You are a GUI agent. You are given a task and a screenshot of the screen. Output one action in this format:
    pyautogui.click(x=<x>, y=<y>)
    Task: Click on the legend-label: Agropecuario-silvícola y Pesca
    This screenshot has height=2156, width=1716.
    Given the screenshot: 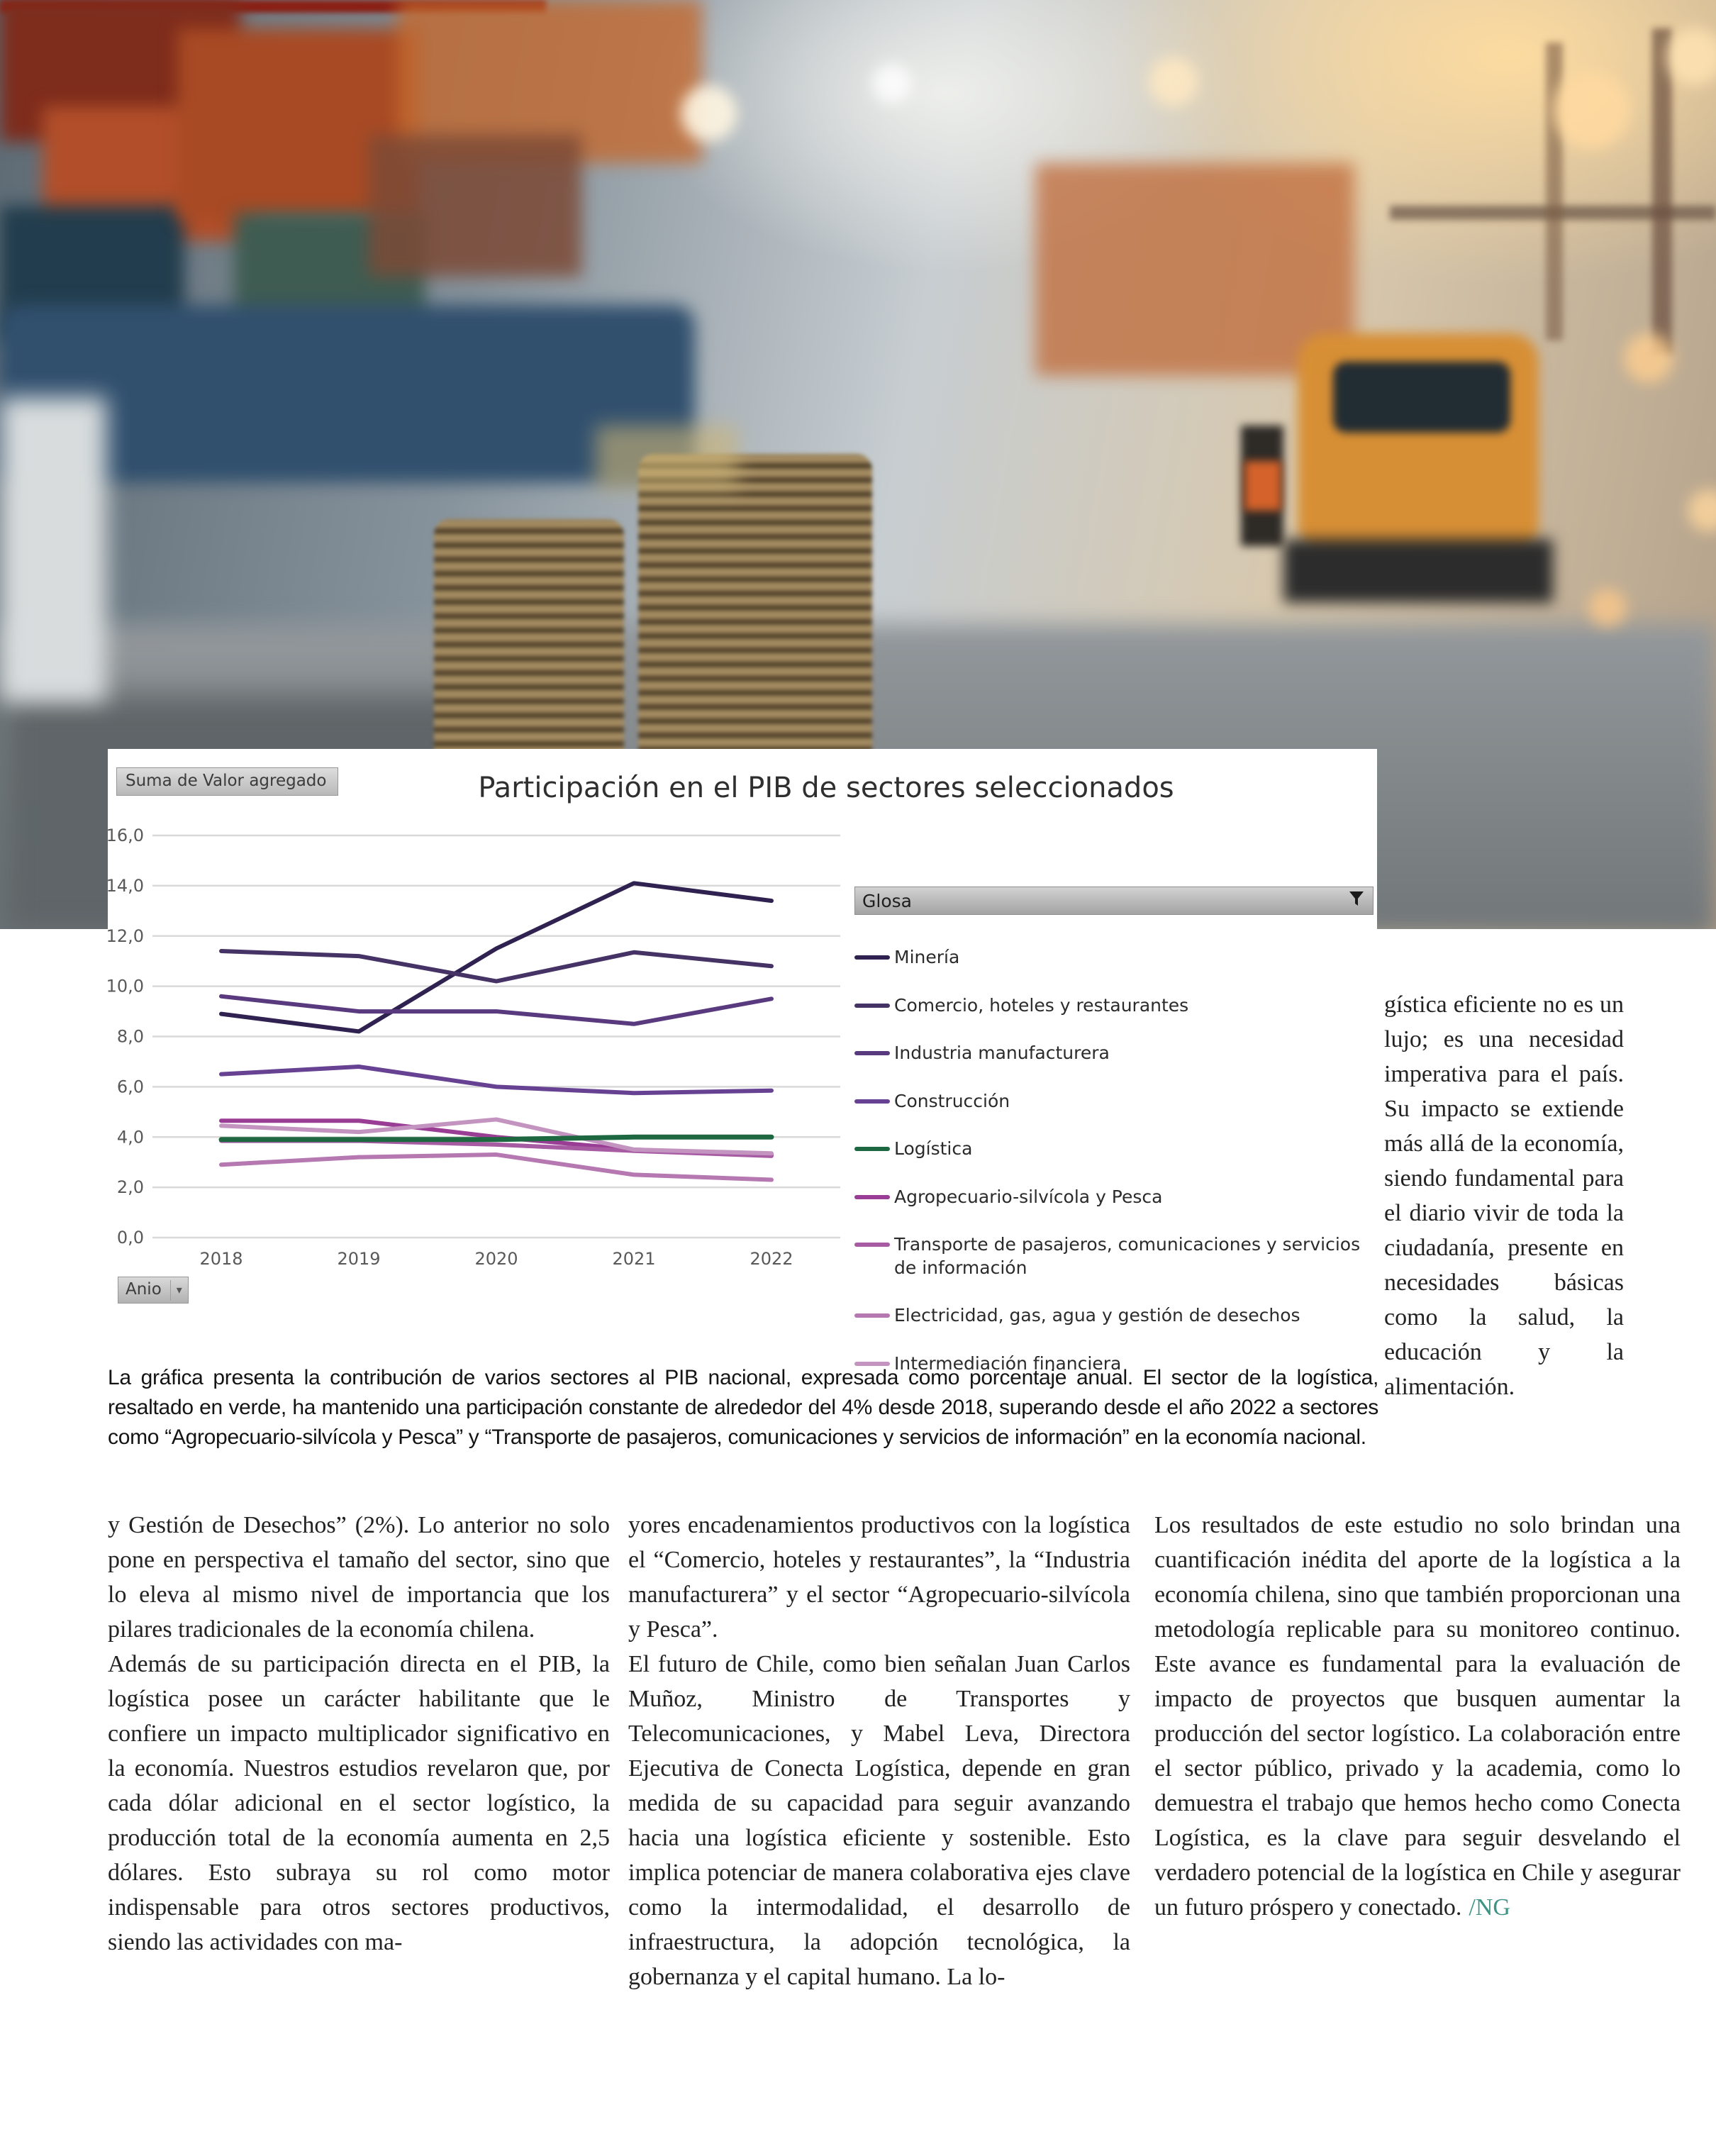 What is the action you would take?
    pyautogui.click(x=1028, y=1196)
    